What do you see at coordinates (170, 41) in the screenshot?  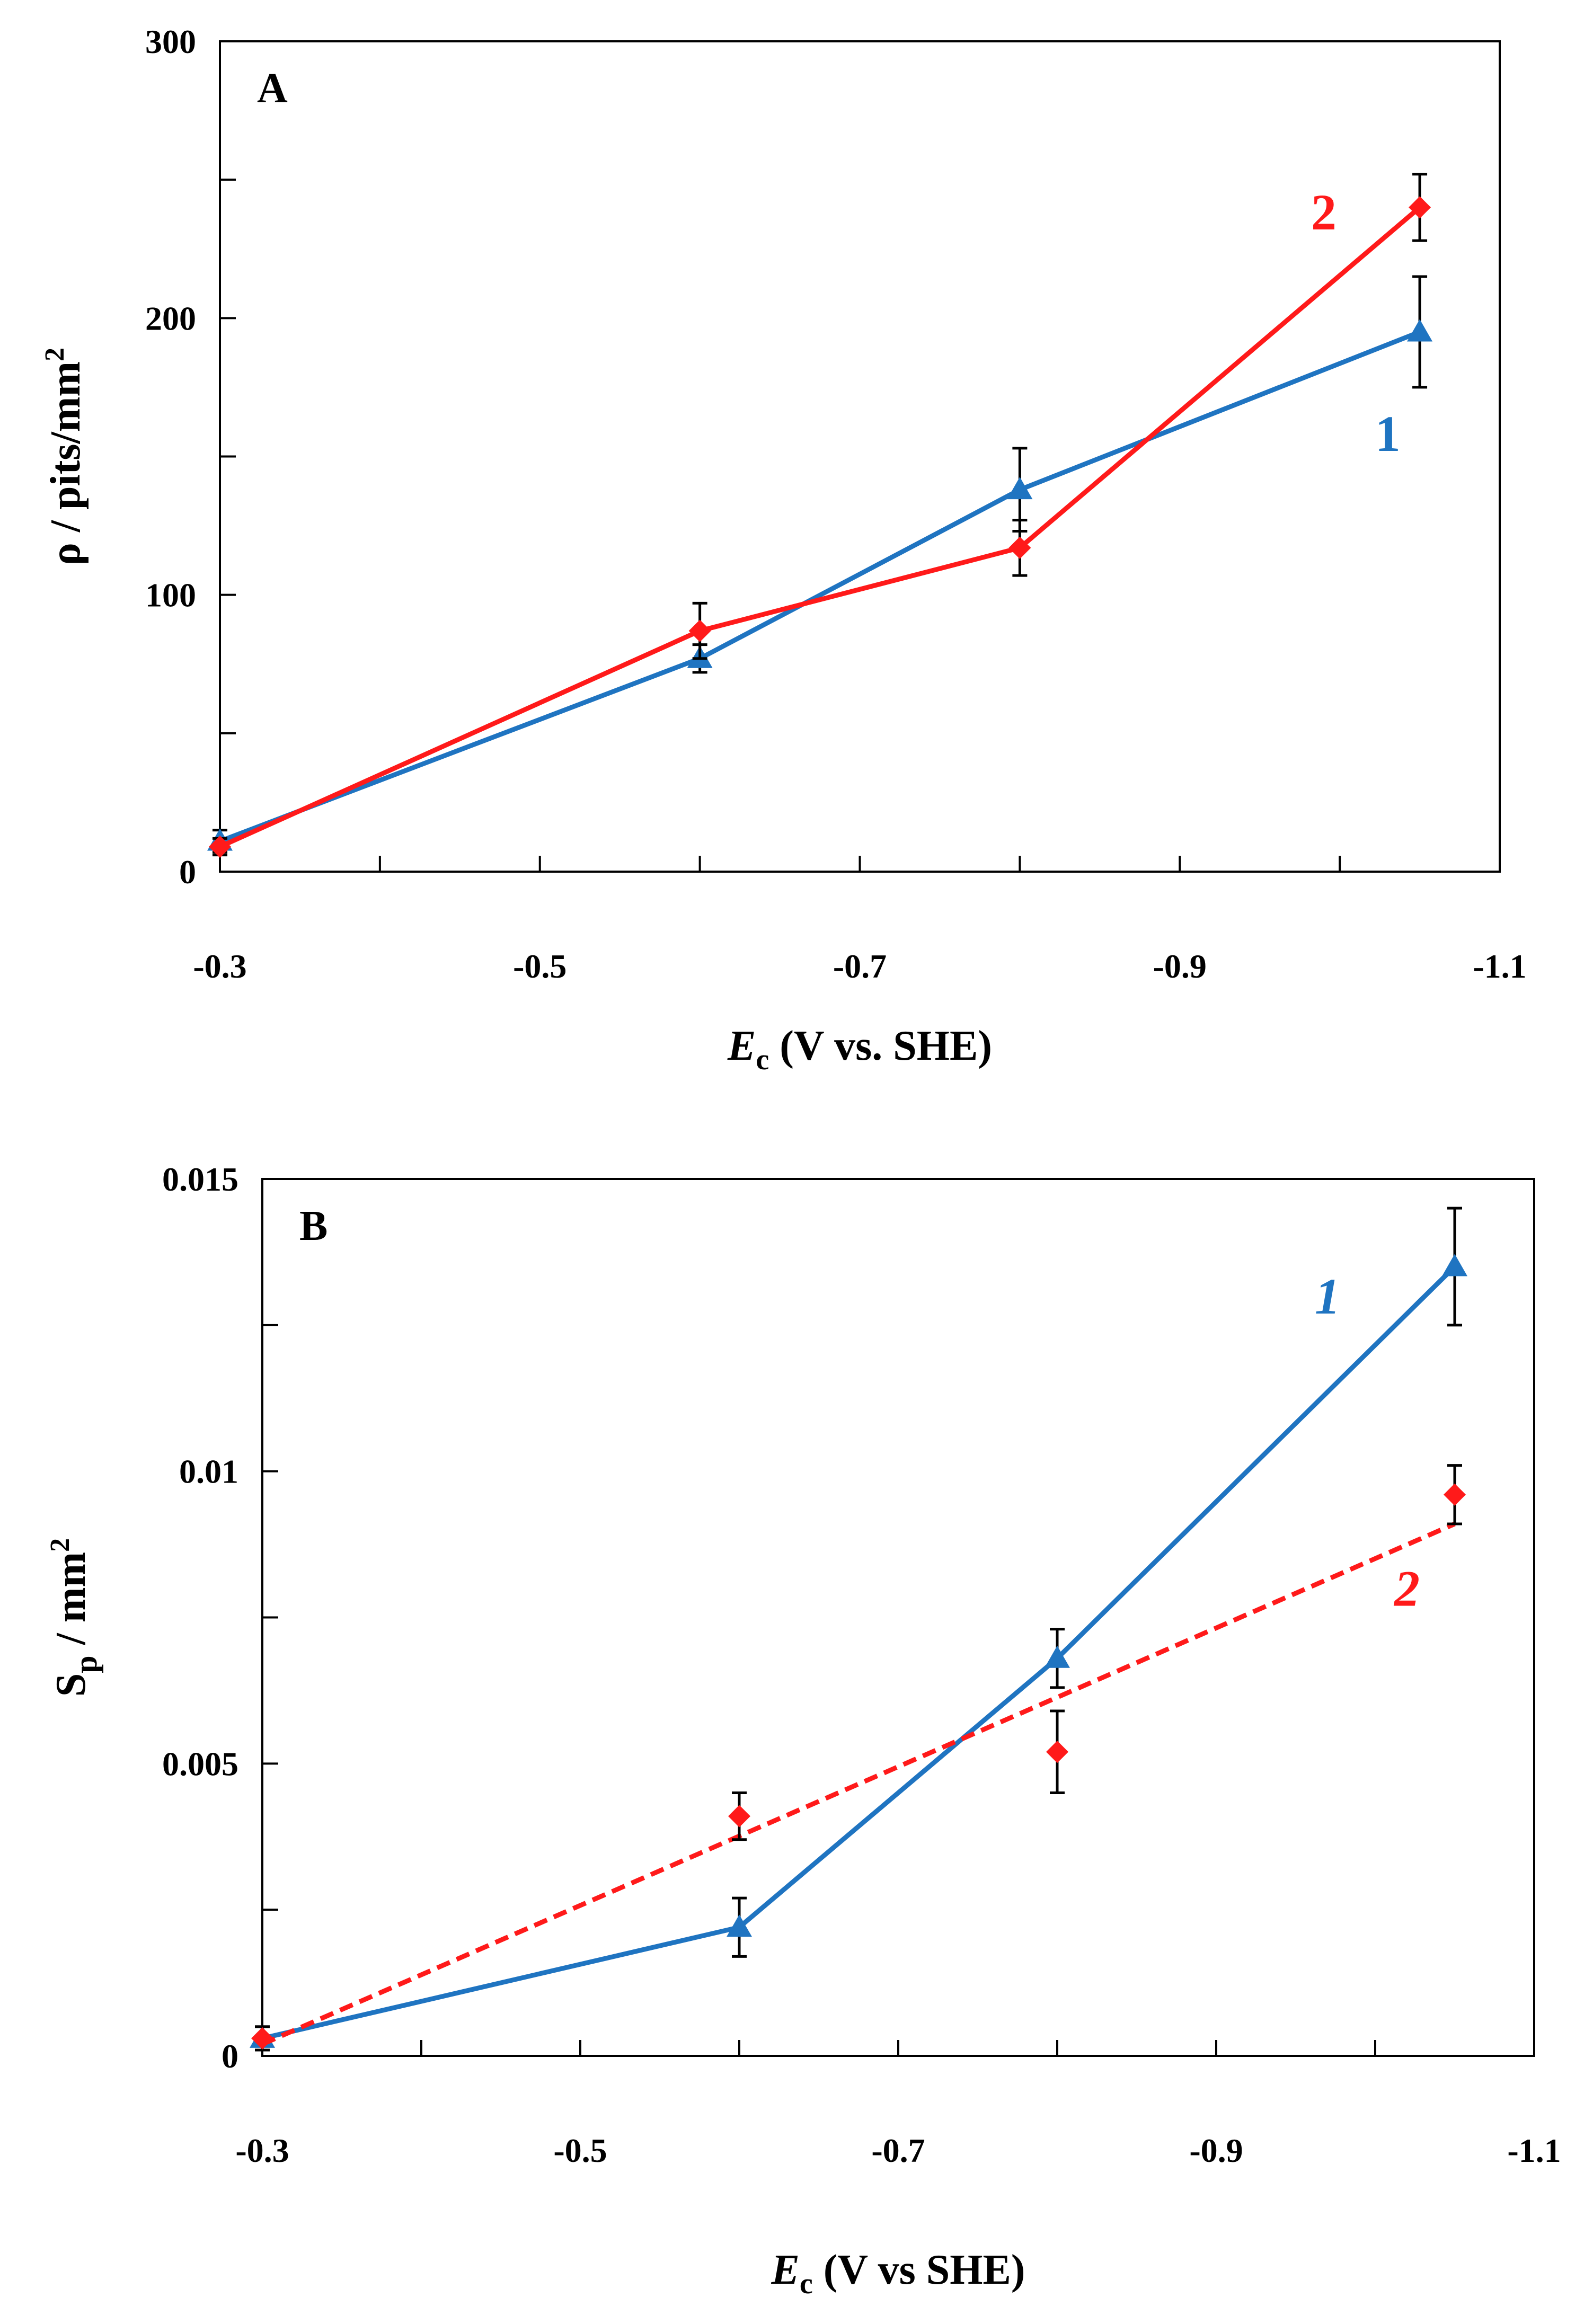 I see `y-tick-label: 300` at bounding box center [170, 41].